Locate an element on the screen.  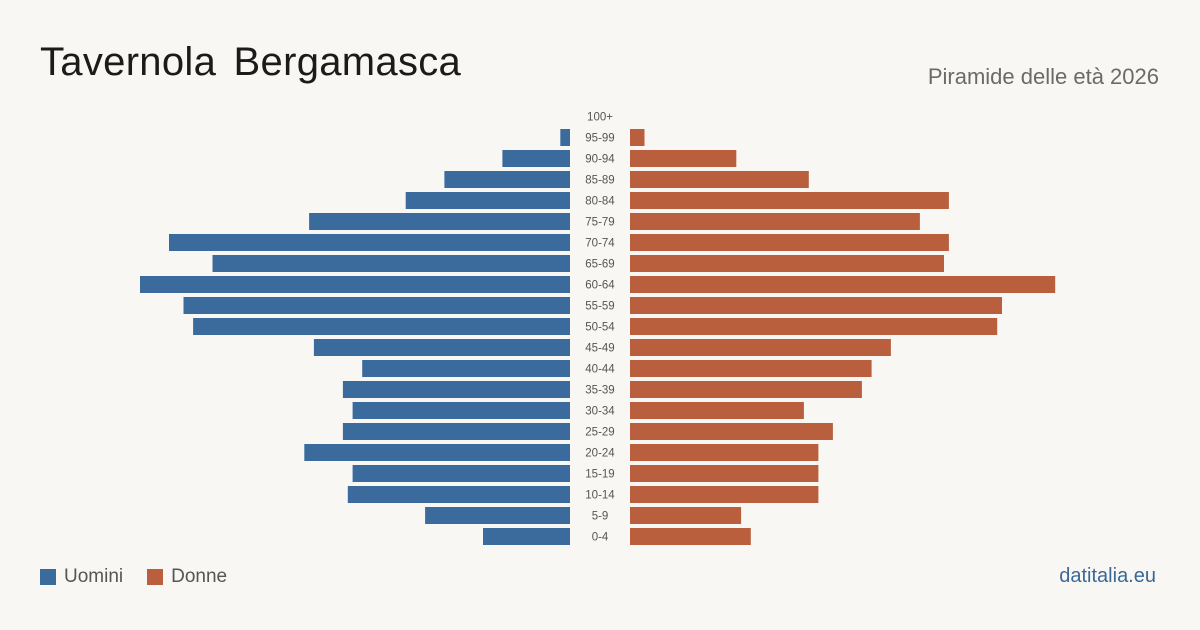
legend-item-women: Donne is located at coordinates (187, 577).